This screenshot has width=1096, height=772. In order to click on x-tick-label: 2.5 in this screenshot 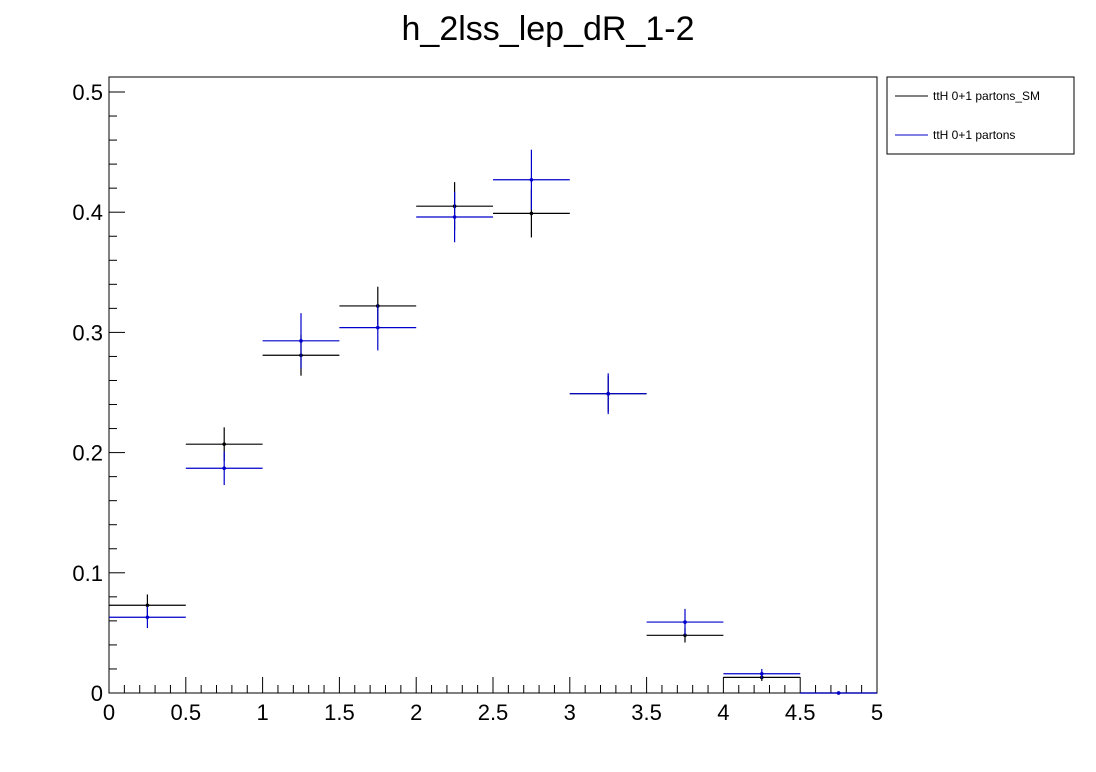, I will do `click(493, 712)`.